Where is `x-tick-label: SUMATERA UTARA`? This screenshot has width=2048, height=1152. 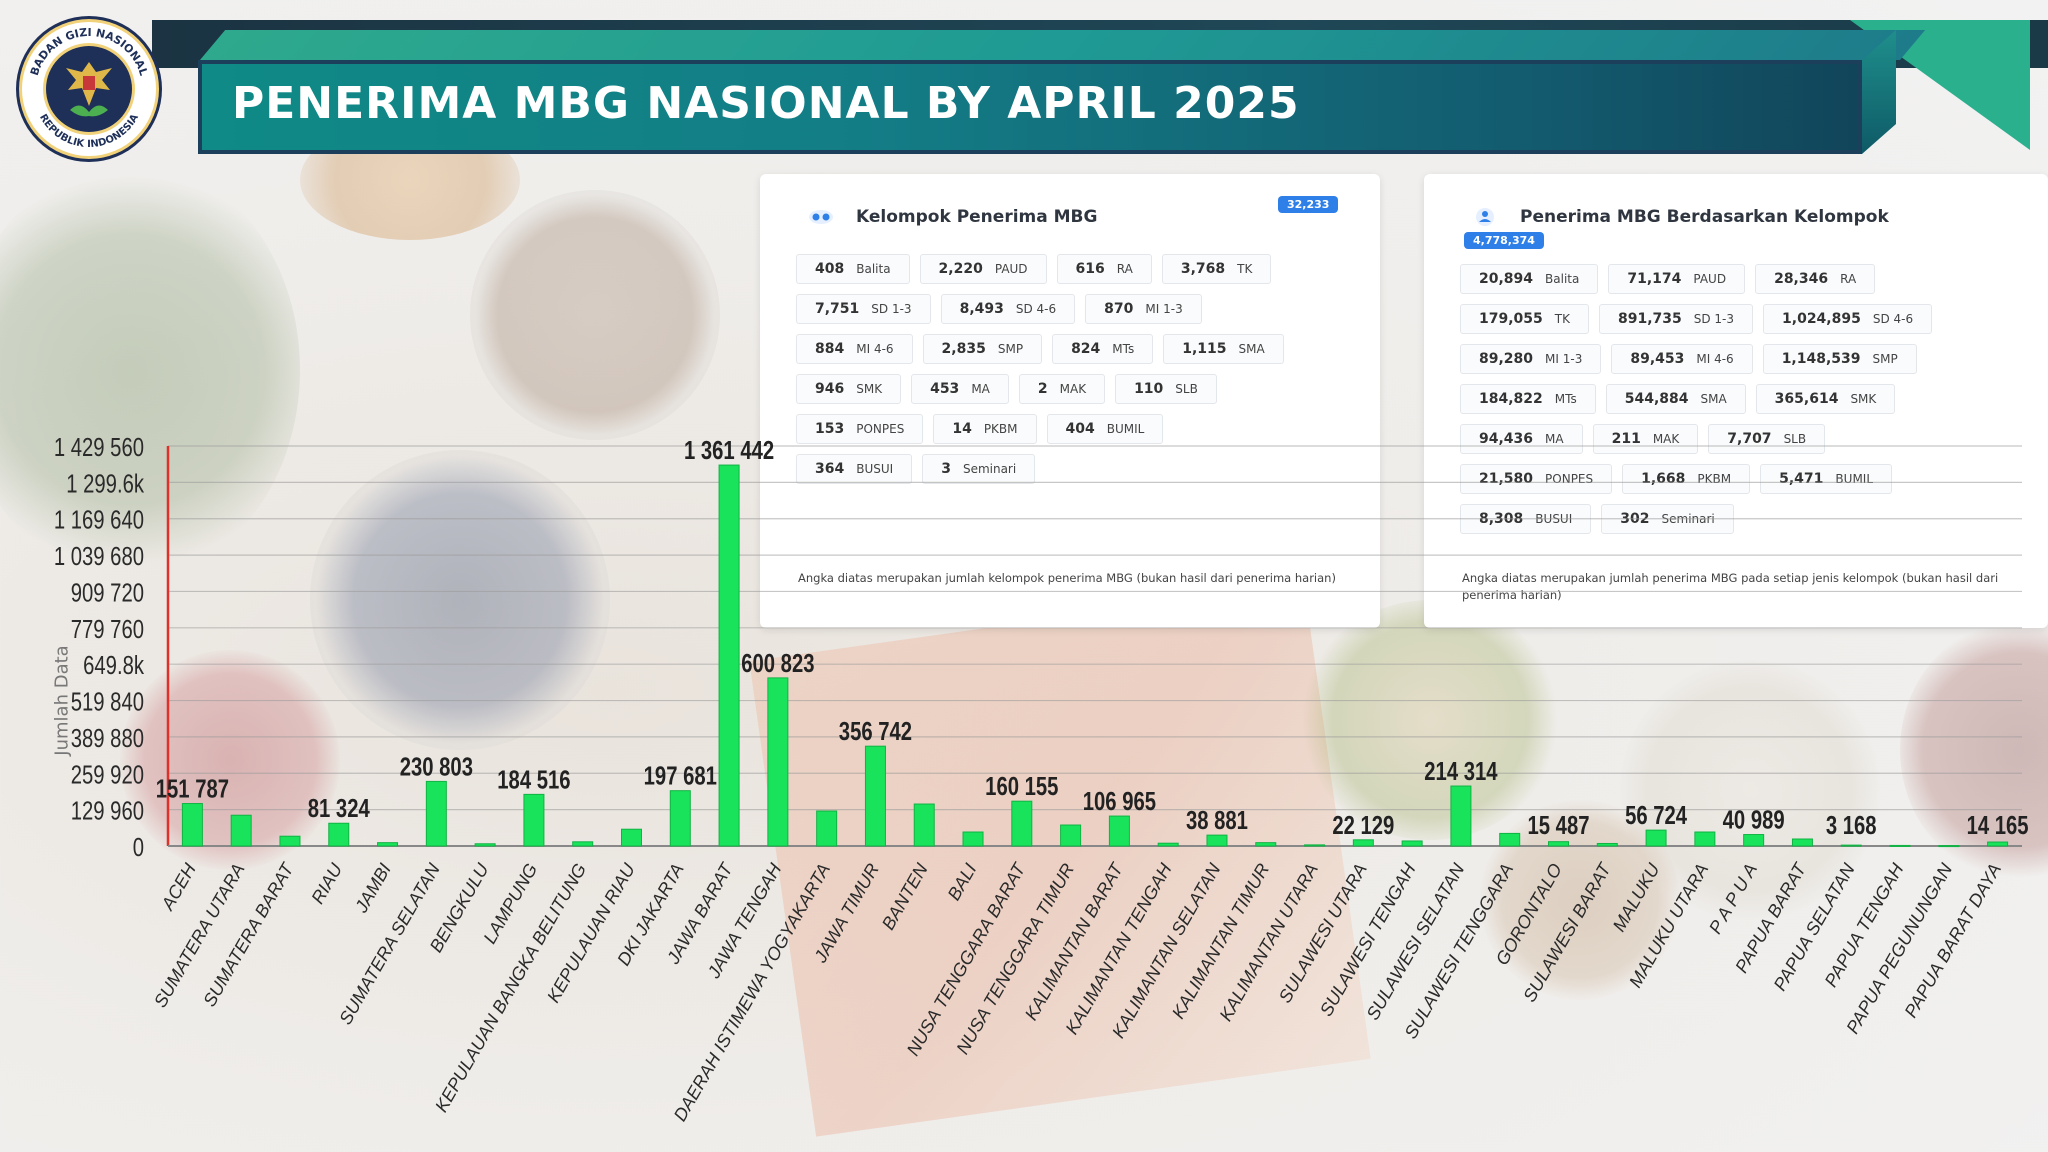
x-tick-label: SUMATERA UTARA is located at coordinates (199, 935).